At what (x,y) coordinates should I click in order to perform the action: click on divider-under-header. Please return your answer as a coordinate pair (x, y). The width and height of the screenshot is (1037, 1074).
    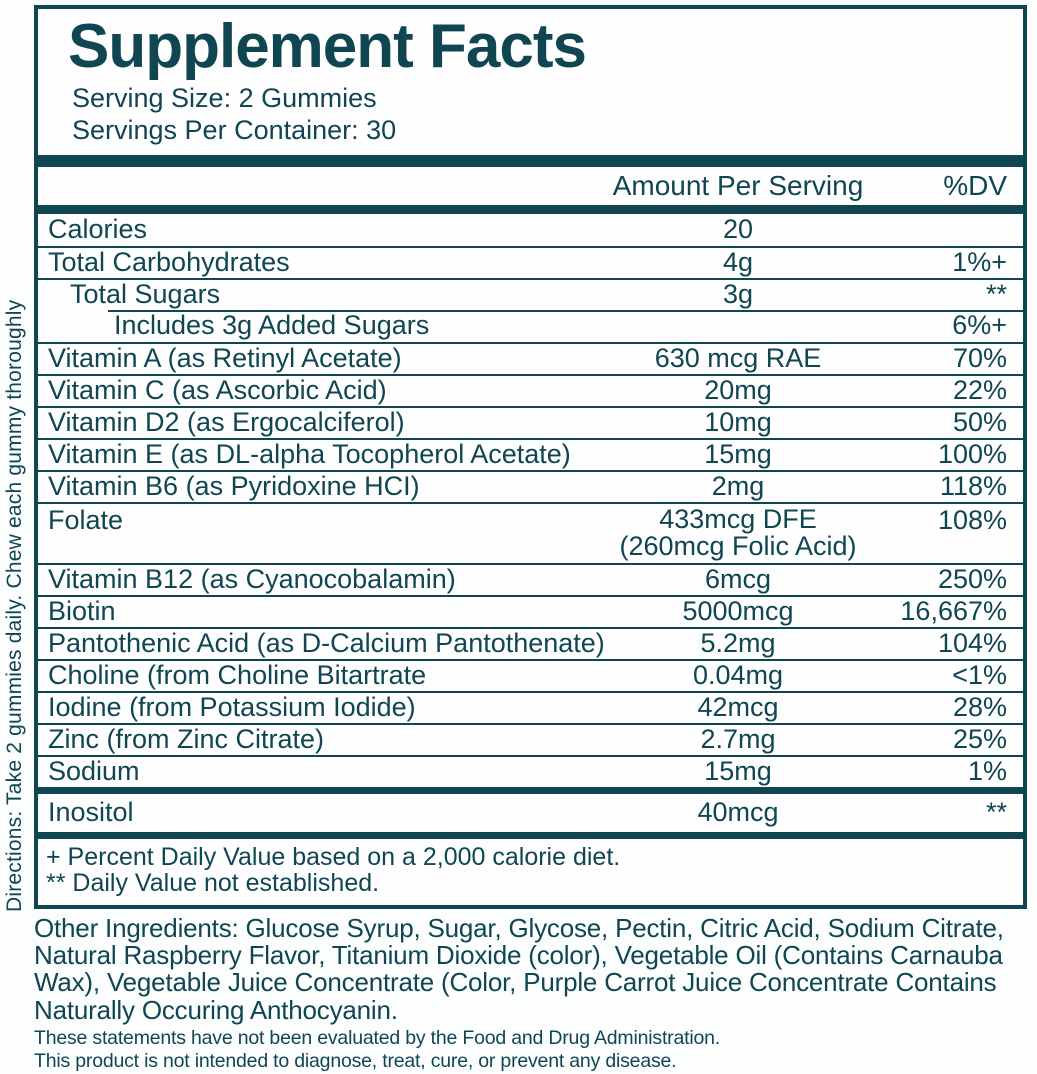
    Looking at the image, I should click on (530, 209).